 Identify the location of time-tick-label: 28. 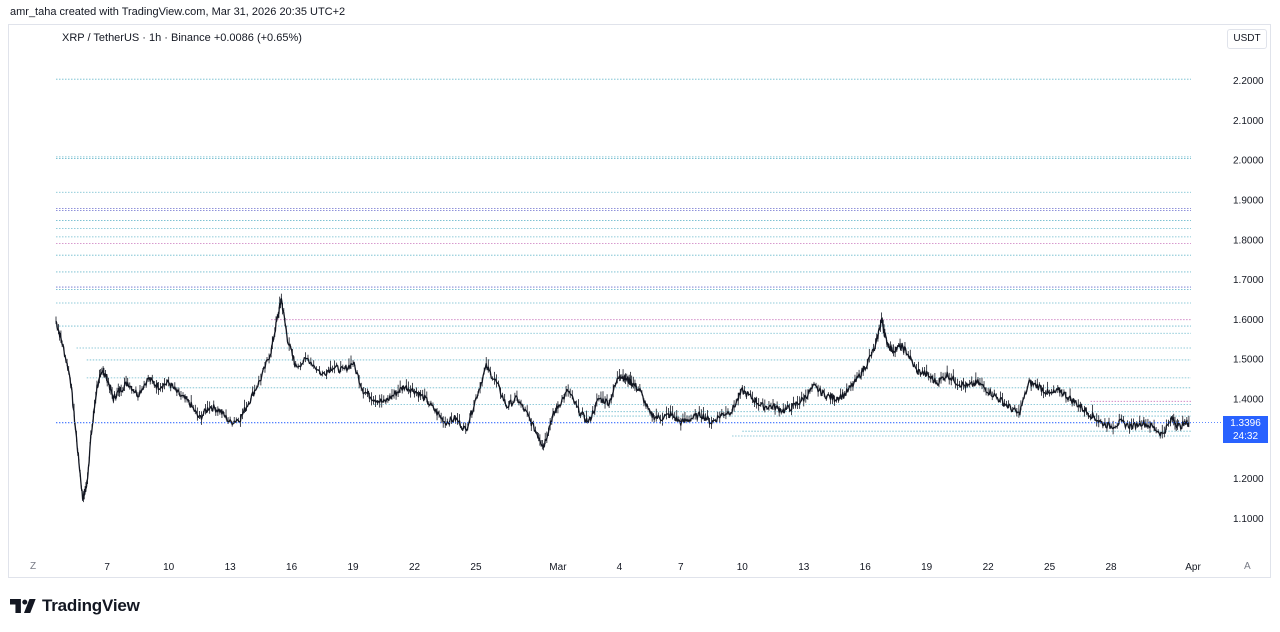
(1111, 567).